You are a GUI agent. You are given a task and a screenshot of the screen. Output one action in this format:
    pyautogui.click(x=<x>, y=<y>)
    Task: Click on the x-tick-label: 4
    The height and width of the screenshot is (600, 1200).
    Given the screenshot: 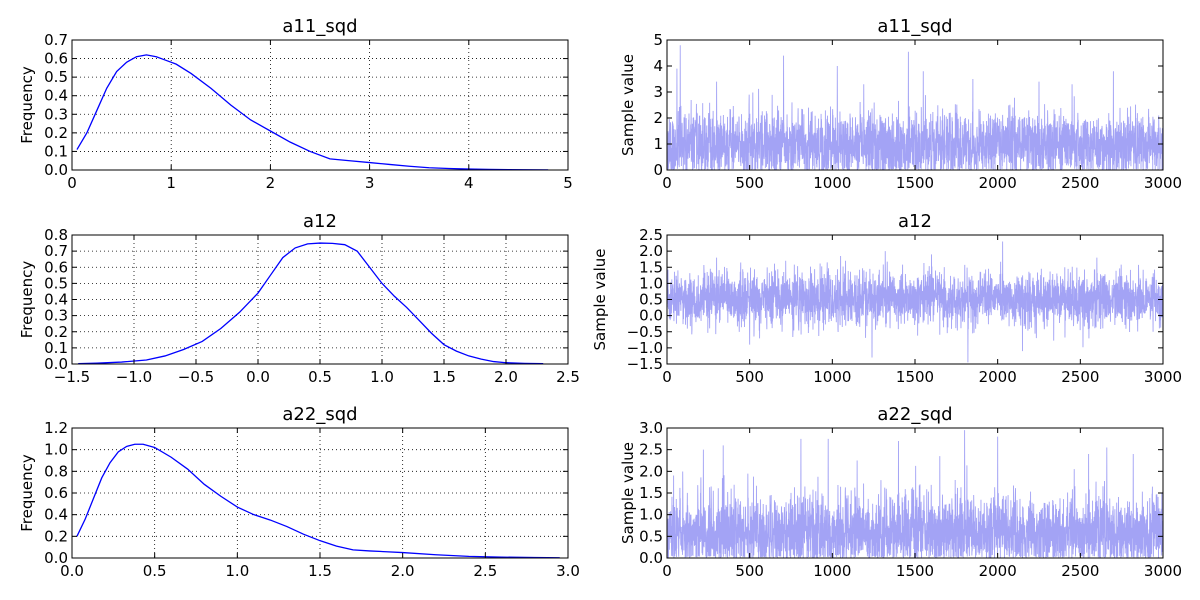 What is the action you would take?
    pyautogui.click(x=469, y=183)
    